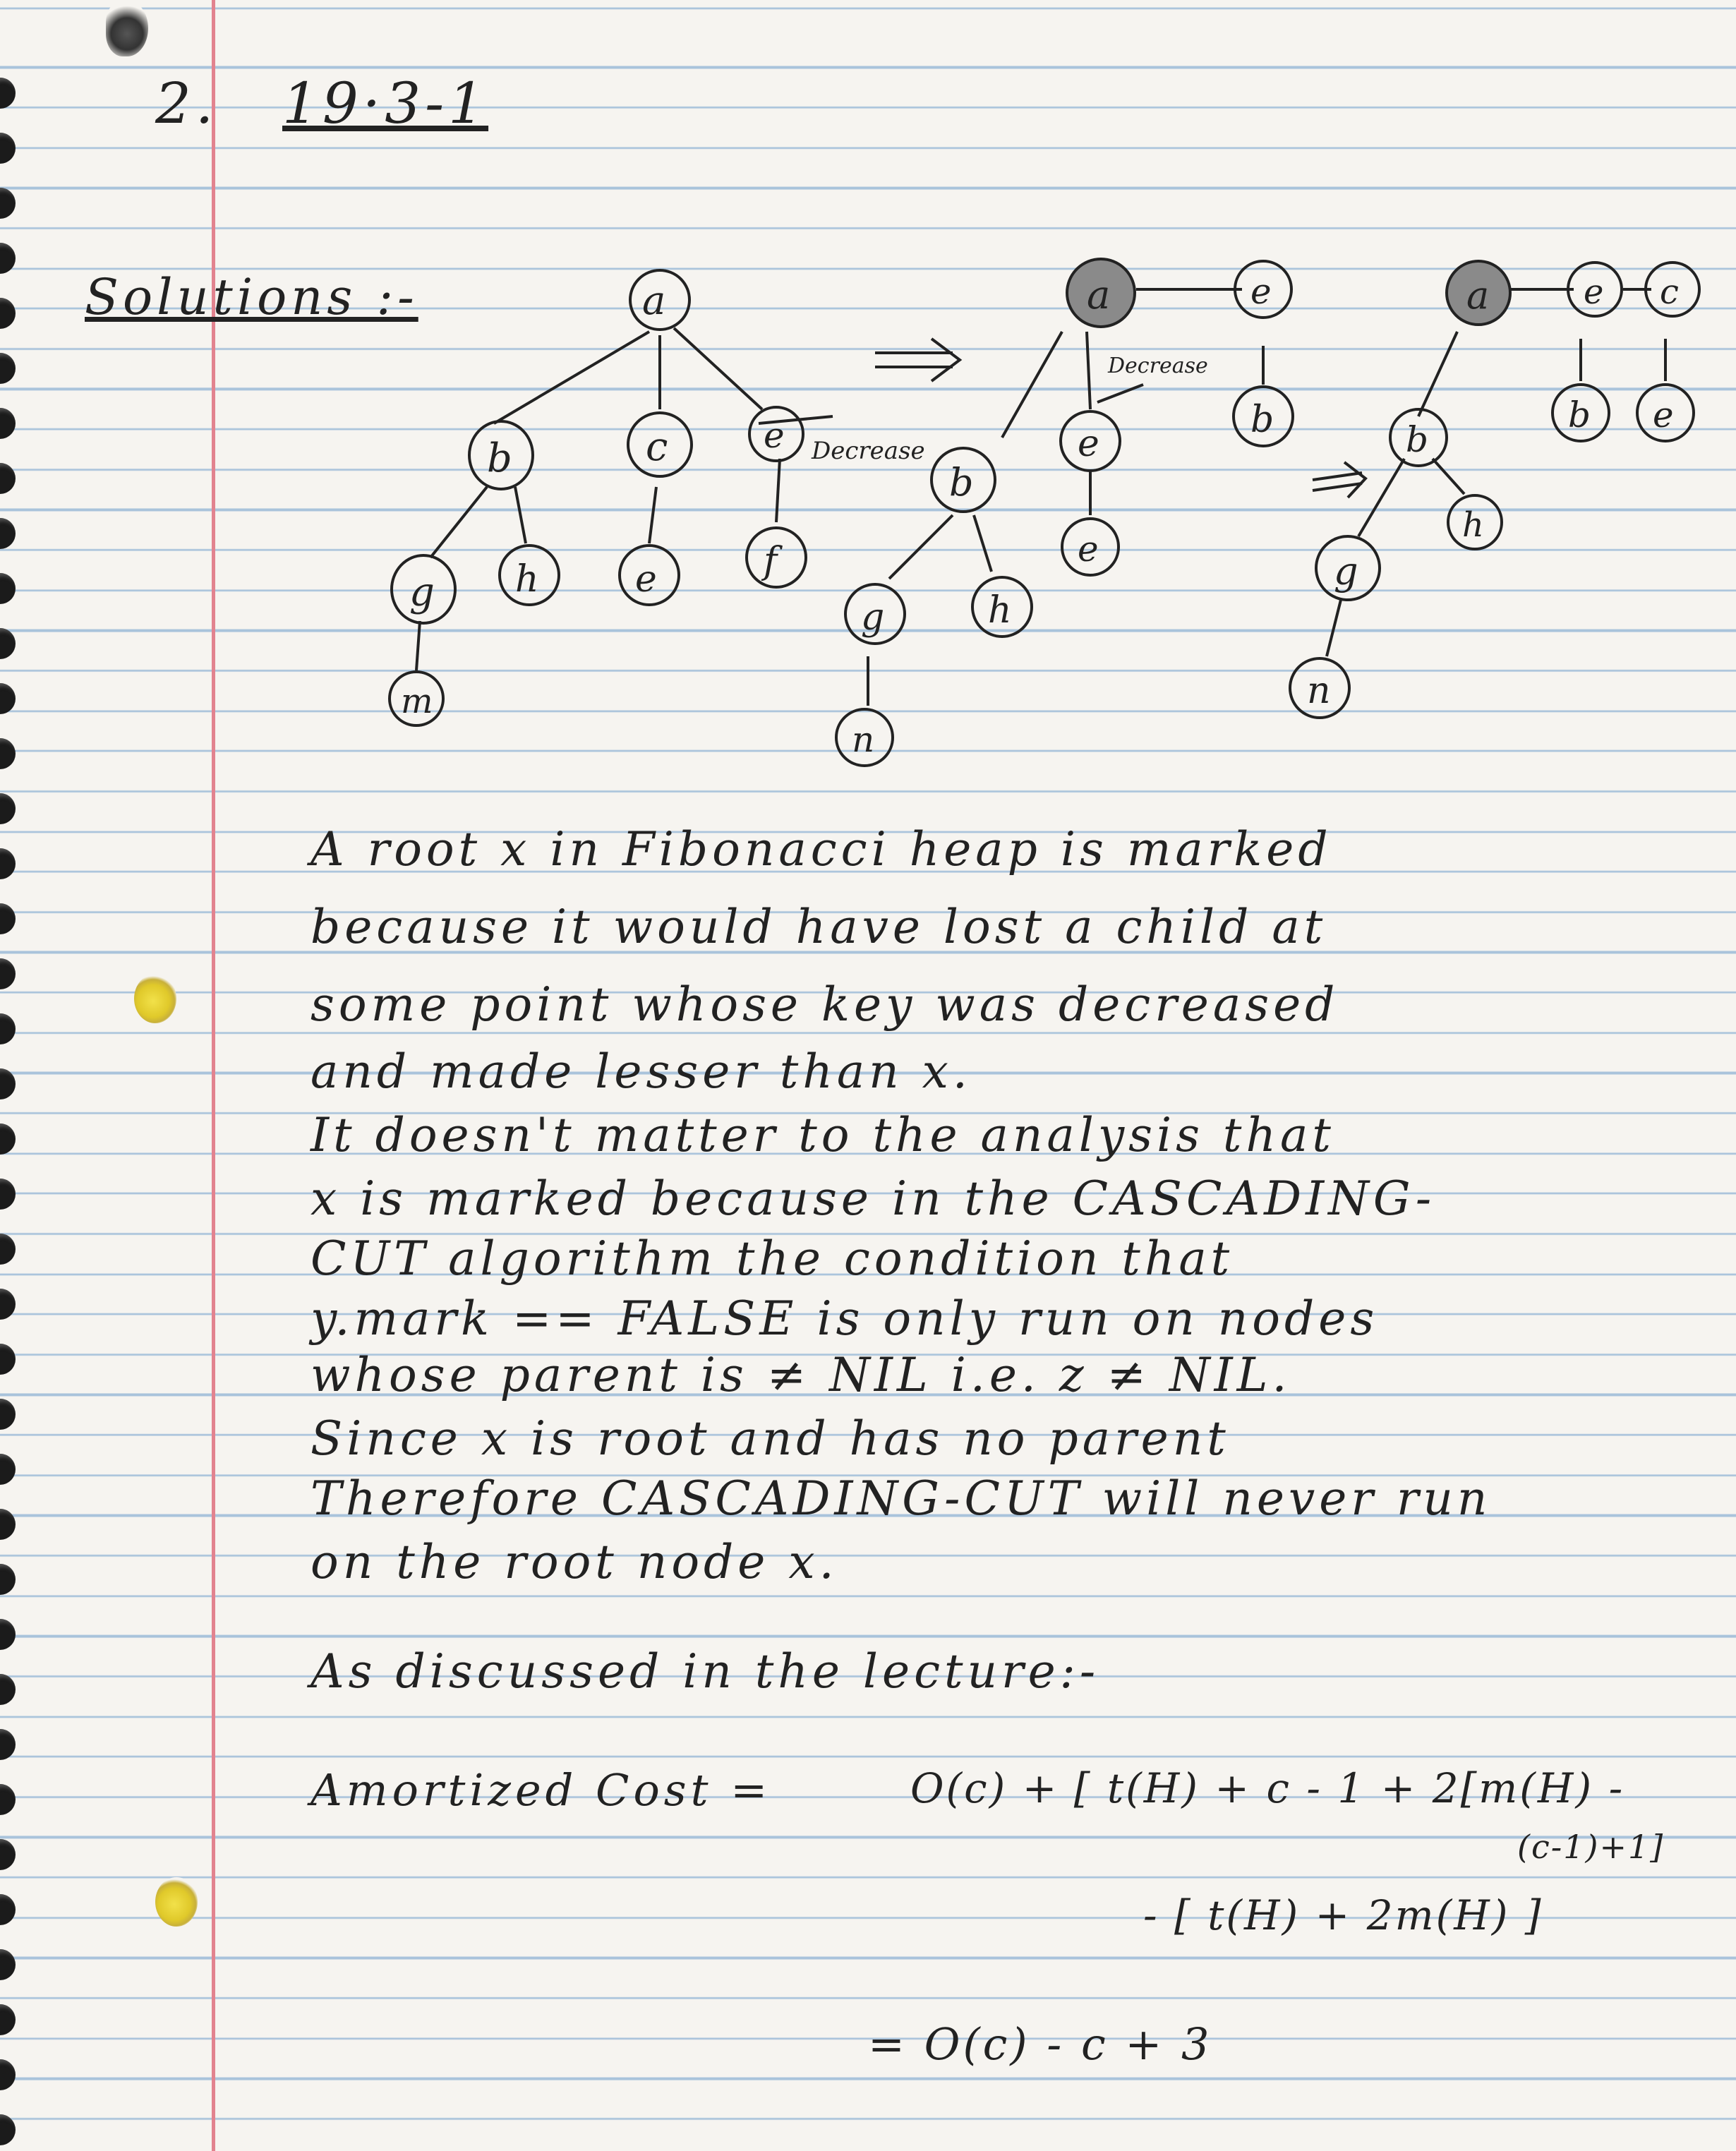 The height and width of the screenshot is (2151, 1736). I want to click on node-e, so click(1090, 441).